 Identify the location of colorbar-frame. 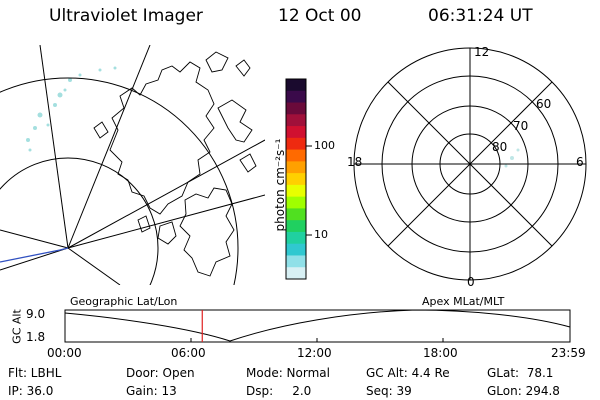
(296, 179).